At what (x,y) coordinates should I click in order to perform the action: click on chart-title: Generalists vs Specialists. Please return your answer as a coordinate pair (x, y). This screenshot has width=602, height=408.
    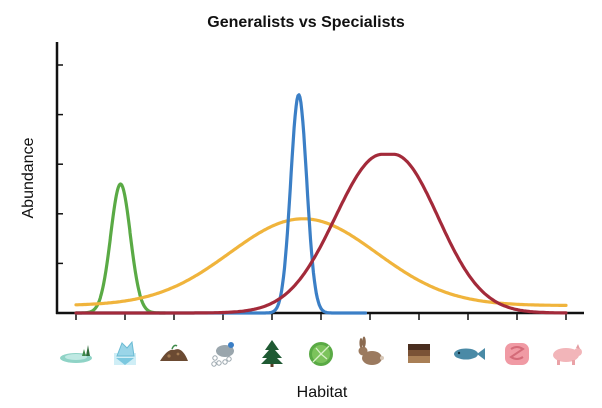
    Looking at the image, I should click on (306, 22).